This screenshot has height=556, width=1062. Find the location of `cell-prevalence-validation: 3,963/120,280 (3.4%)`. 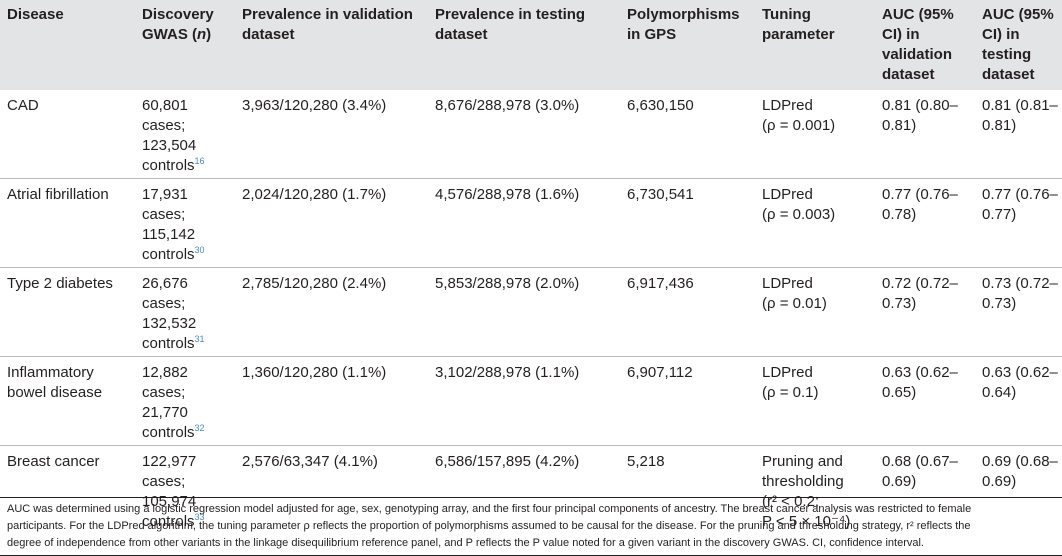

cell-prevalence-validation: 3,963/120,280 (3.4%) is located at coordinates (314, 105).